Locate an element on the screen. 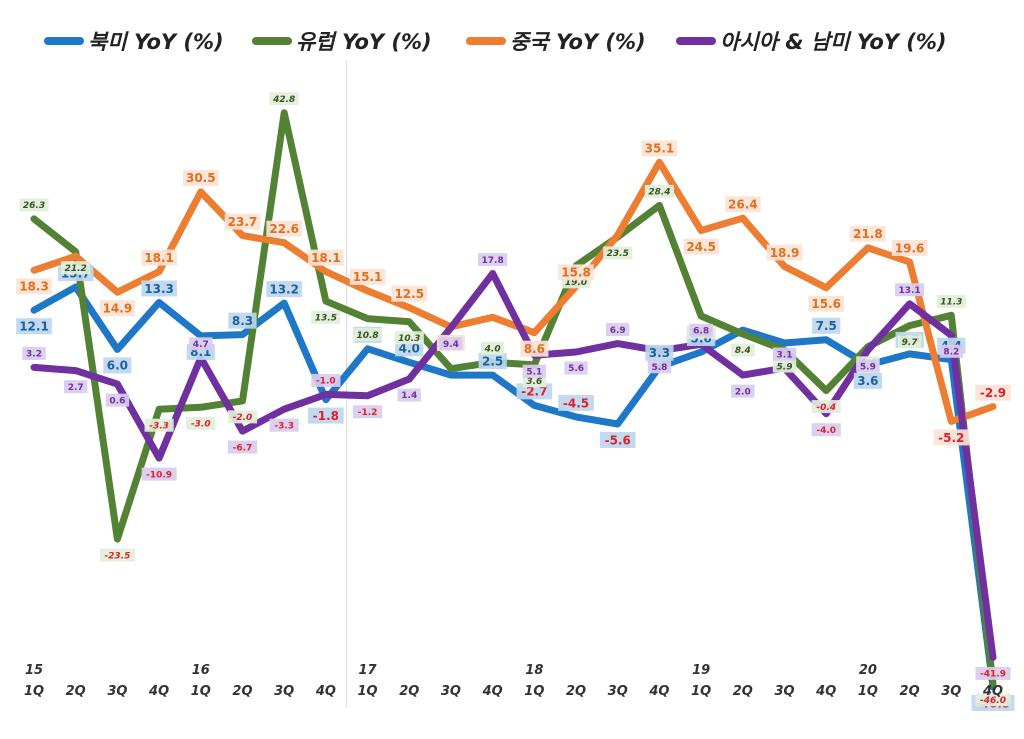 Image resolution: width=1024 pixels, height=739 pixels. data-label-text: 4.0 is located at coordinates (492, 350).